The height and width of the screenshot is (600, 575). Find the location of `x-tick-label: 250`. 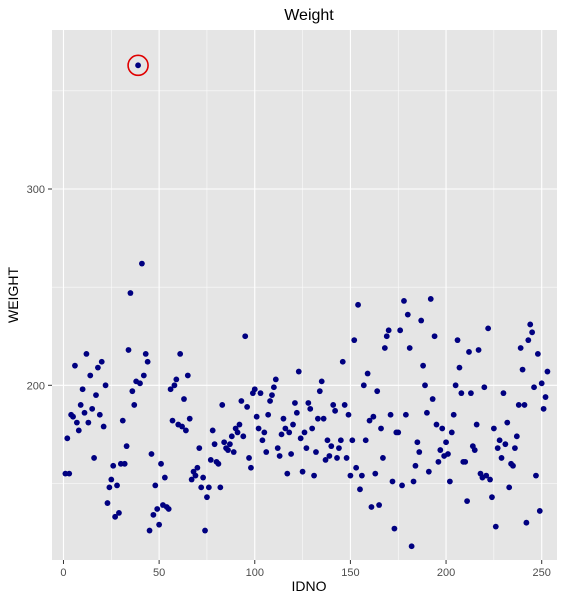

x-tick-label: 250 is located at coordinates (542, 573).